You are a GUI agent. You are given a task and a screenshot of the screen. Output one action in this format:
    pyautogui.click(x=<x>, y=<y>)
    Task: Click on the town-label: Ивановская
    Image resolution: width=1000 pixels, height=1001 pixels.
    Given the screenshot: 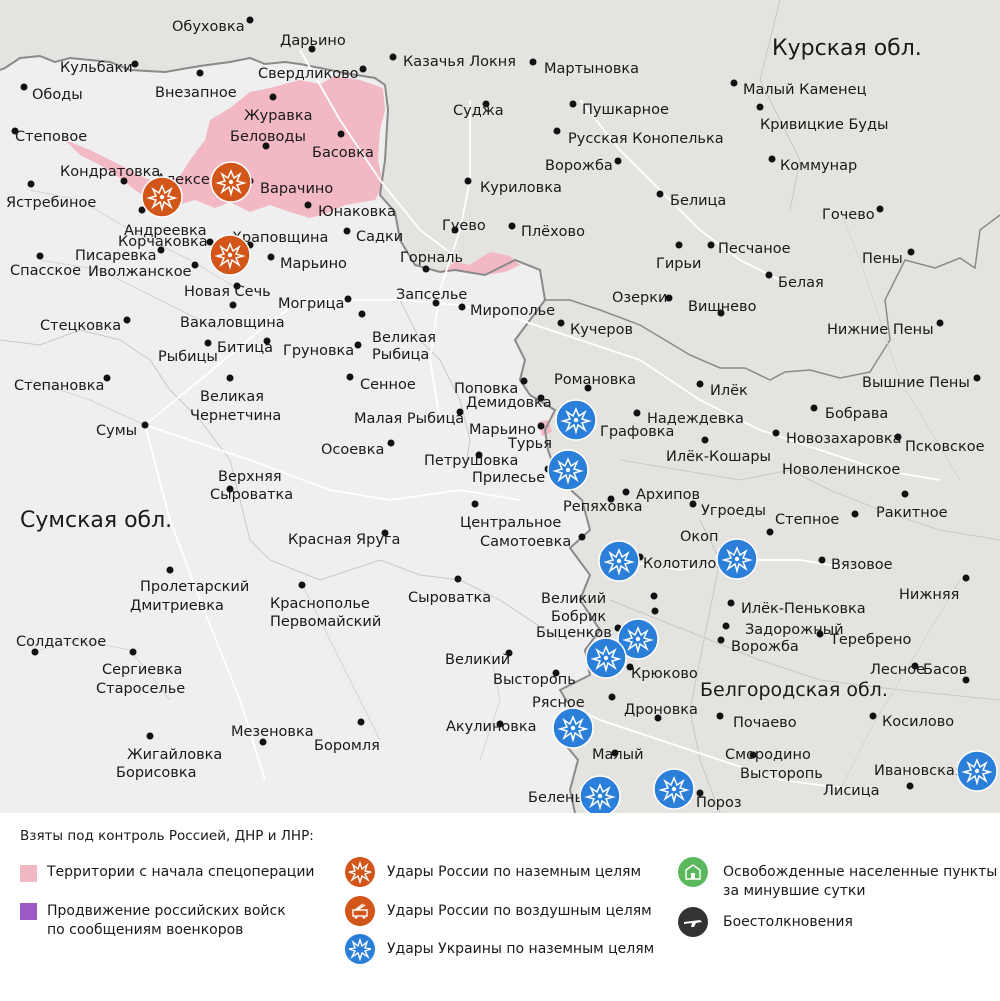 What is the action you would take?
    pyautogui.click(x=919, y=771)
    